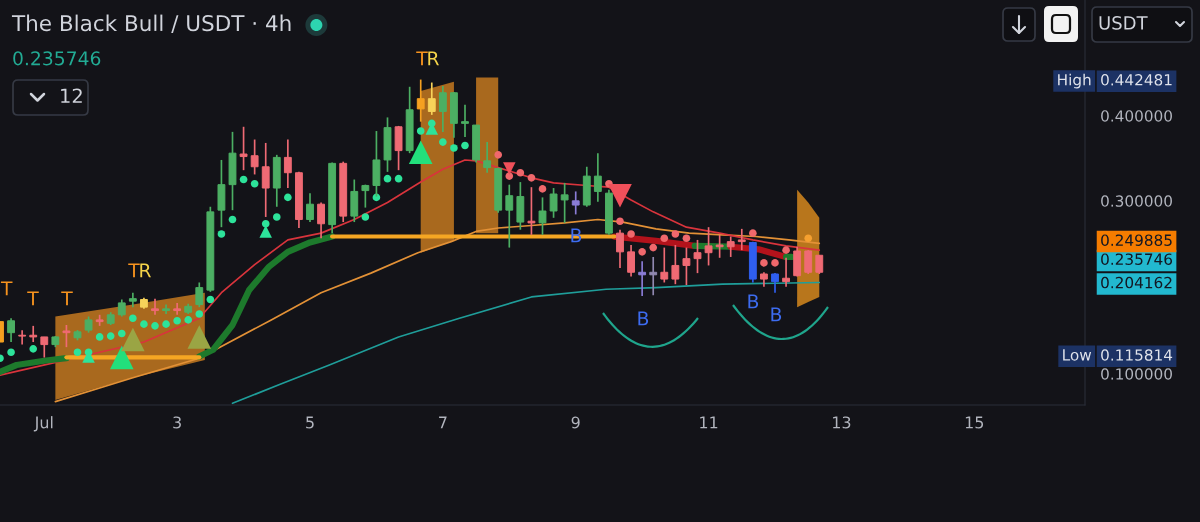 The height and width of the screenshot is (522, 1200). Describe the element at coordinates (974, 422) in the screenshot. I see `x-tick-label: 15` at that location.